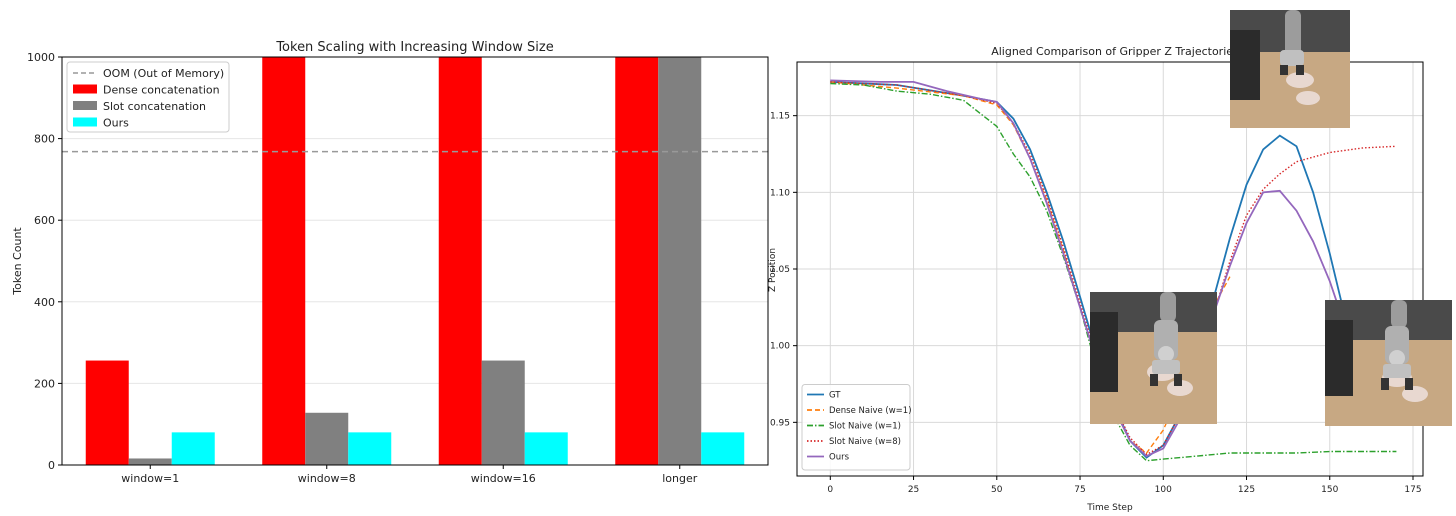 The width and height of the screenshot is (1456, 516). Describe the element at coordinates (1109, 508) in the screenshot. I see `line-chart-x-axis-label: Time Step` at that location.